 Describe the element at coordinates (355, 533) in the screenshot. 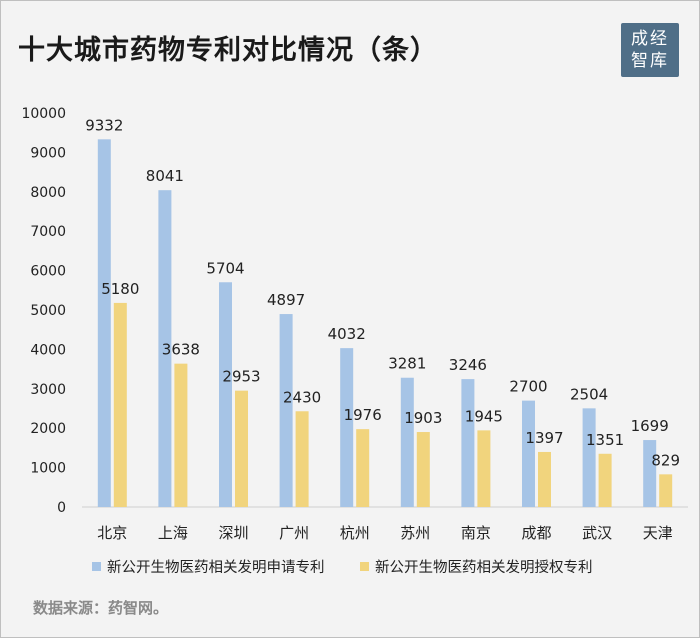

I see `x-tick-label: 杭州` at that location.